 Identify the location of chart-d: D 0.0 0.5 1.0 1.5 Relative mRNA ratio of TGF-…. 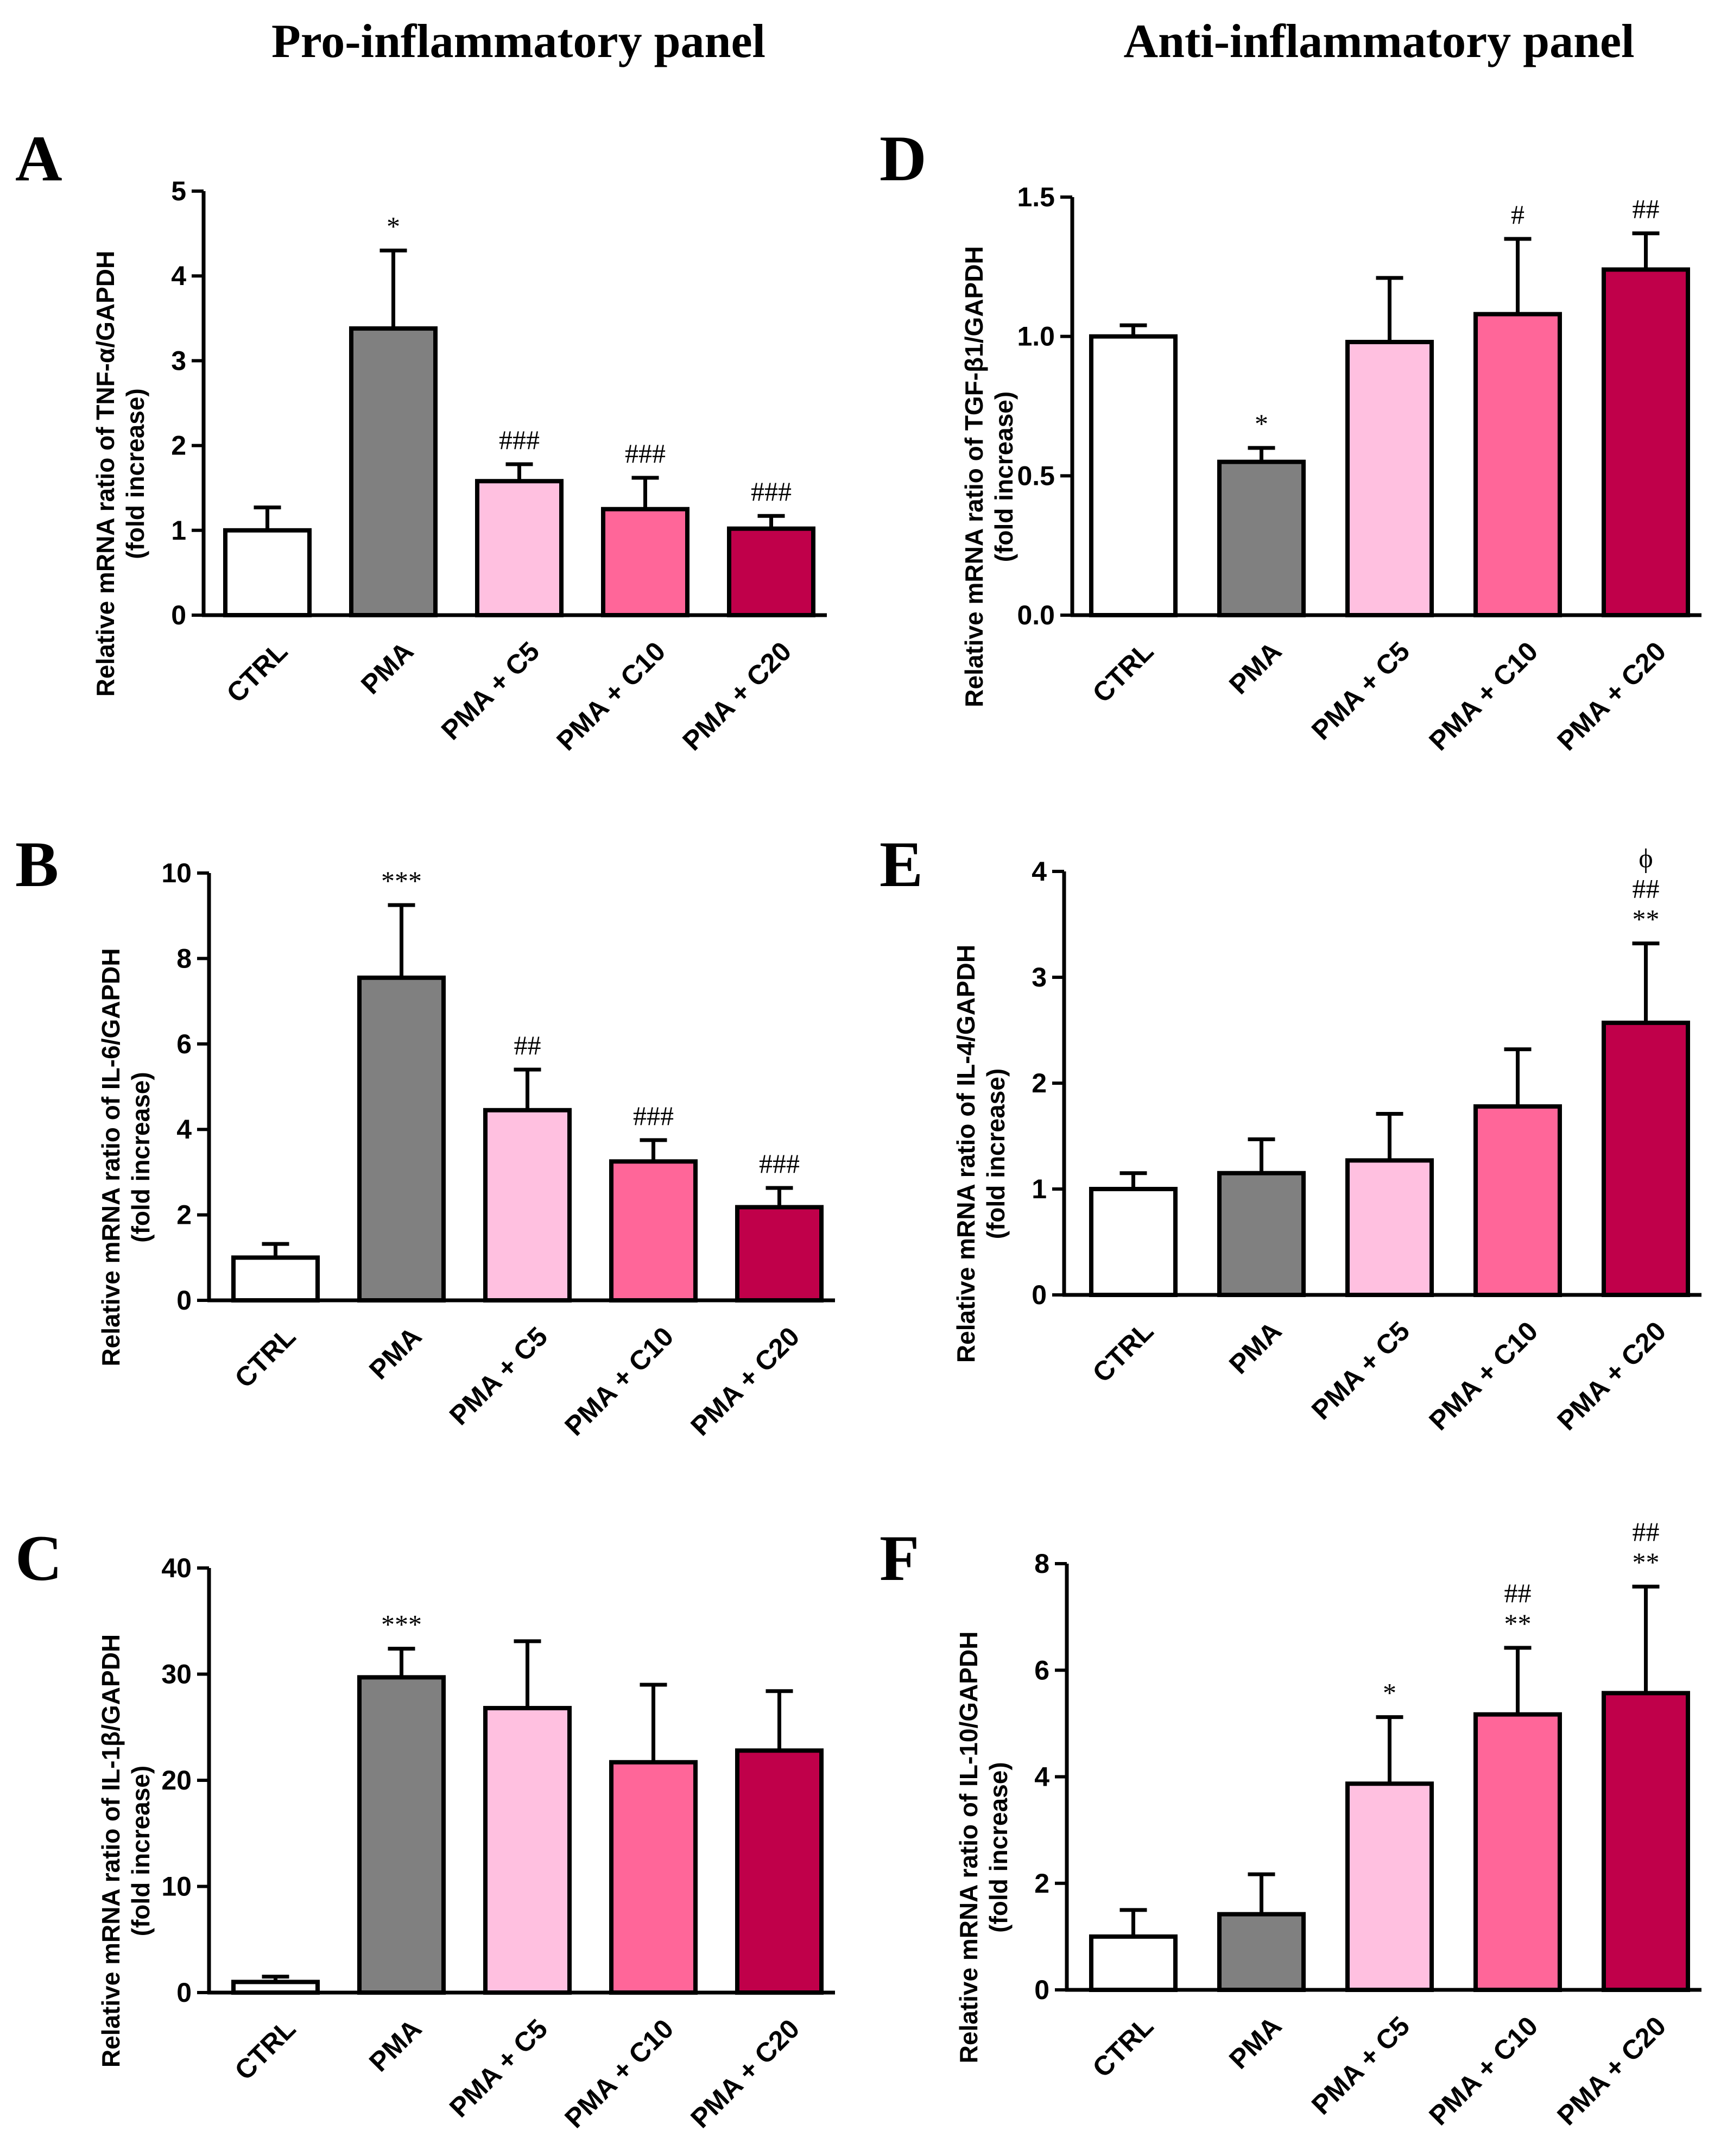
(1290, 439).